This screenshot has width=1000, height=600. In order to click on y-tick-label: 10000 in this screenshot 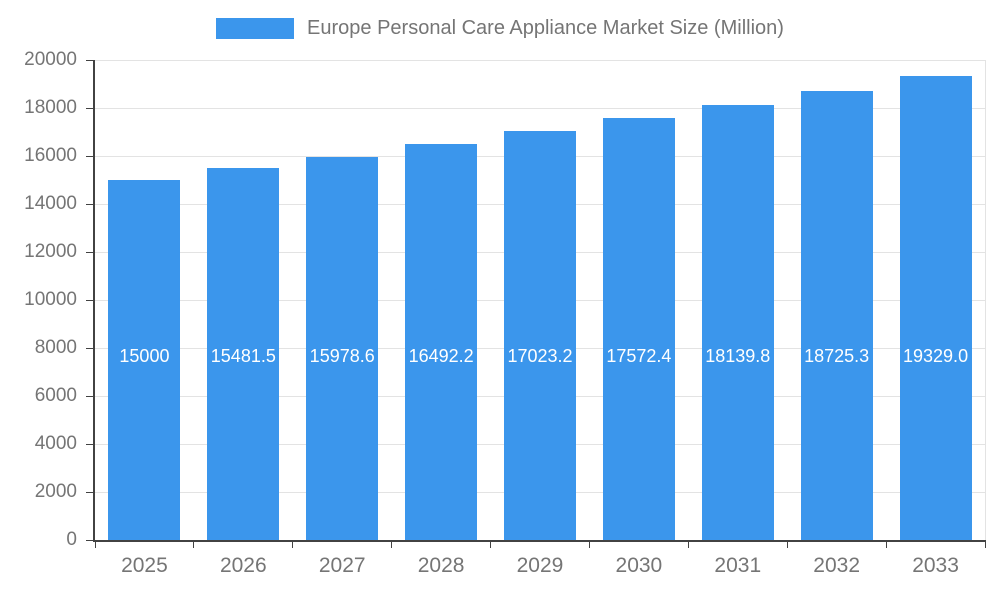, I will do `click(50, 299)`.